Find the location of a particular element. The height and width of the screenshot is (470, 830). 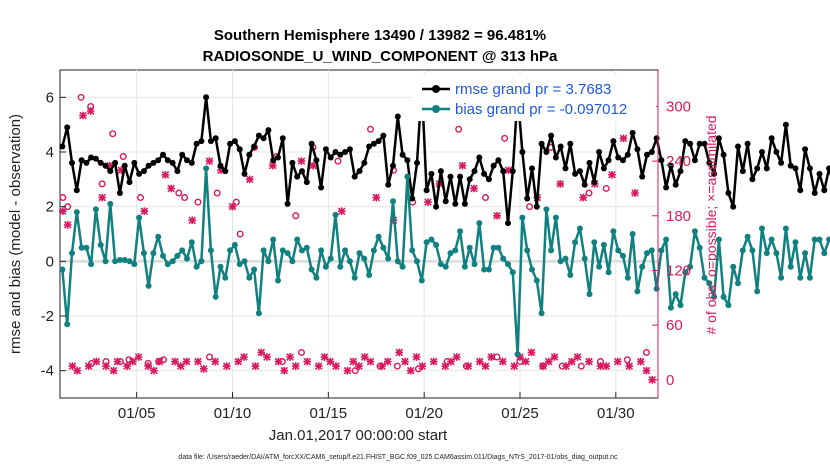

legend-bias-label: bias grand pr = -0.097012 is located at coordinates (541, 109).